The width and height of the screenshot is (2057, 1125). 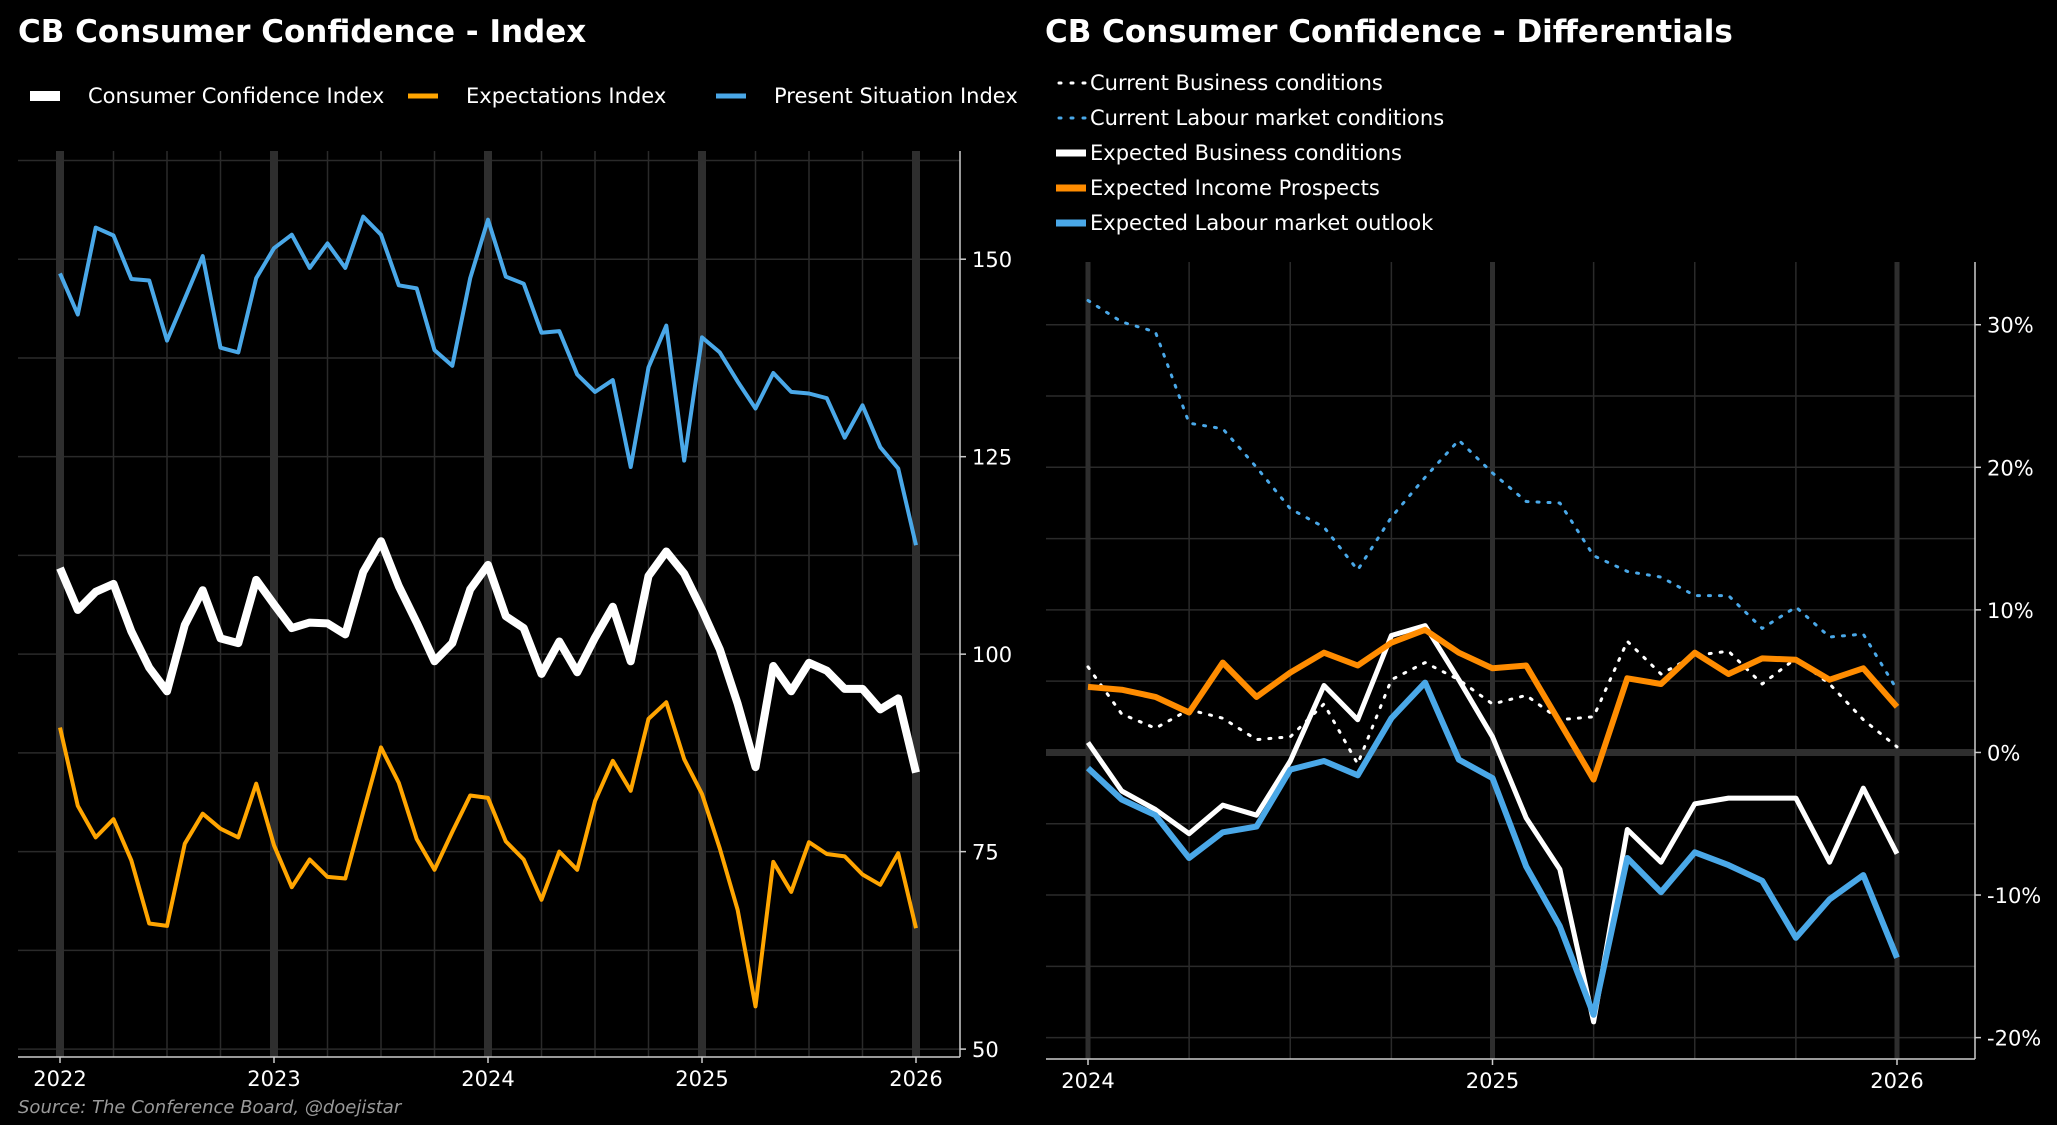 I want to click on chart-title-differentials: CB Consumer Confidence - Differentials, so click(x=1389, y=32).